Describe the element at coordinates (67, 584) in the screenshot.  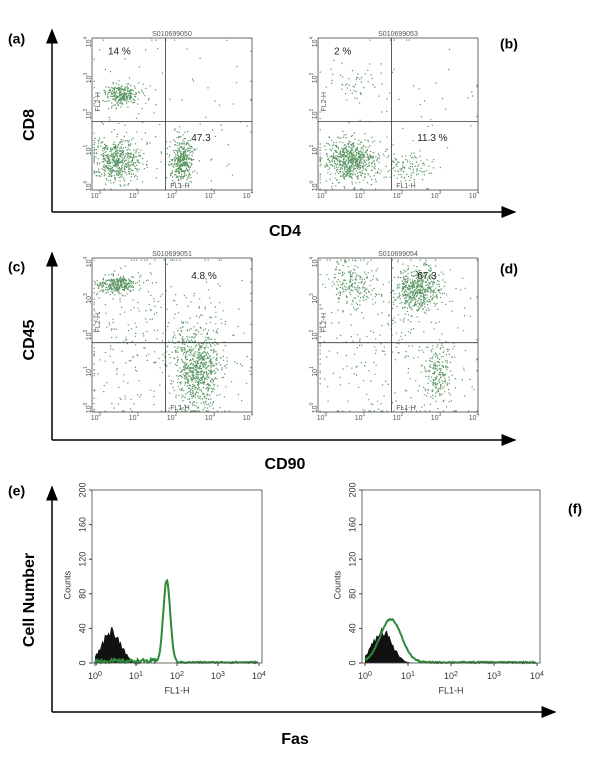
I see `y-axis-title: Counts` at that location.